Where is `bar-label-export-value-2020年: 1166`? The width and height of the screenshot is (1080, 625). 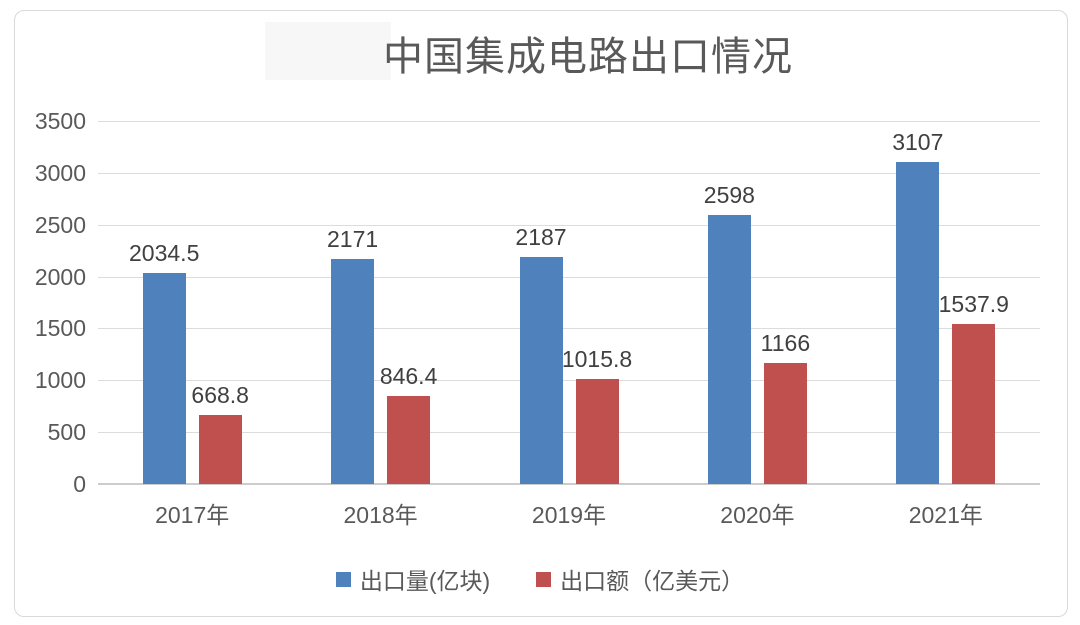
bar-label-export-value-2020年: 1166 is located at coordinates (785, 343).